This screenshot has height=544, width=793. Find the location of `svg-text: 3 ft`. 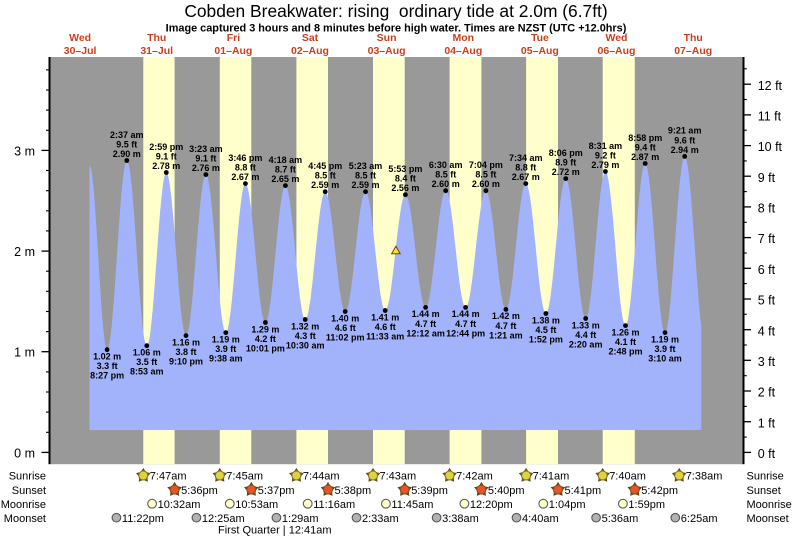

svg-text: 3 ft is located at coordinates (767, 362).